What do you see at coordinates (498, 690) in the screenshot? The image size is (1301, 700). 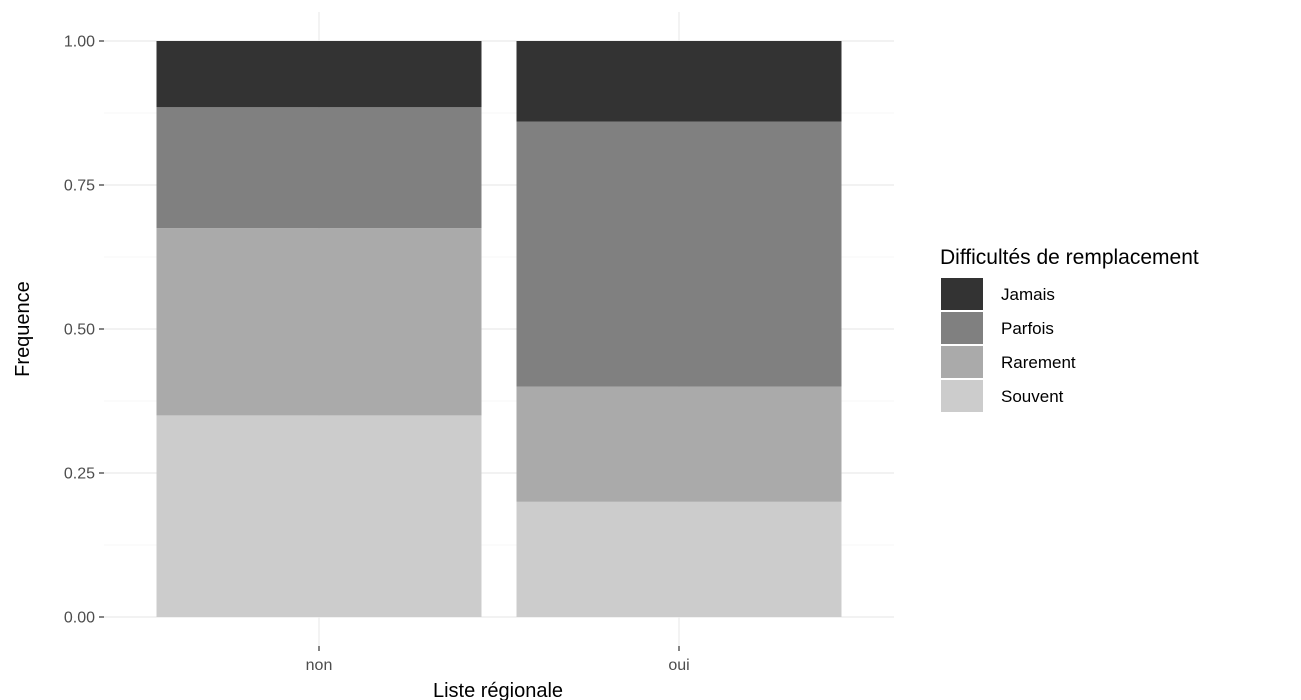 I see `x-axis-title: Liste régionale` at bounding box center [498, 690].